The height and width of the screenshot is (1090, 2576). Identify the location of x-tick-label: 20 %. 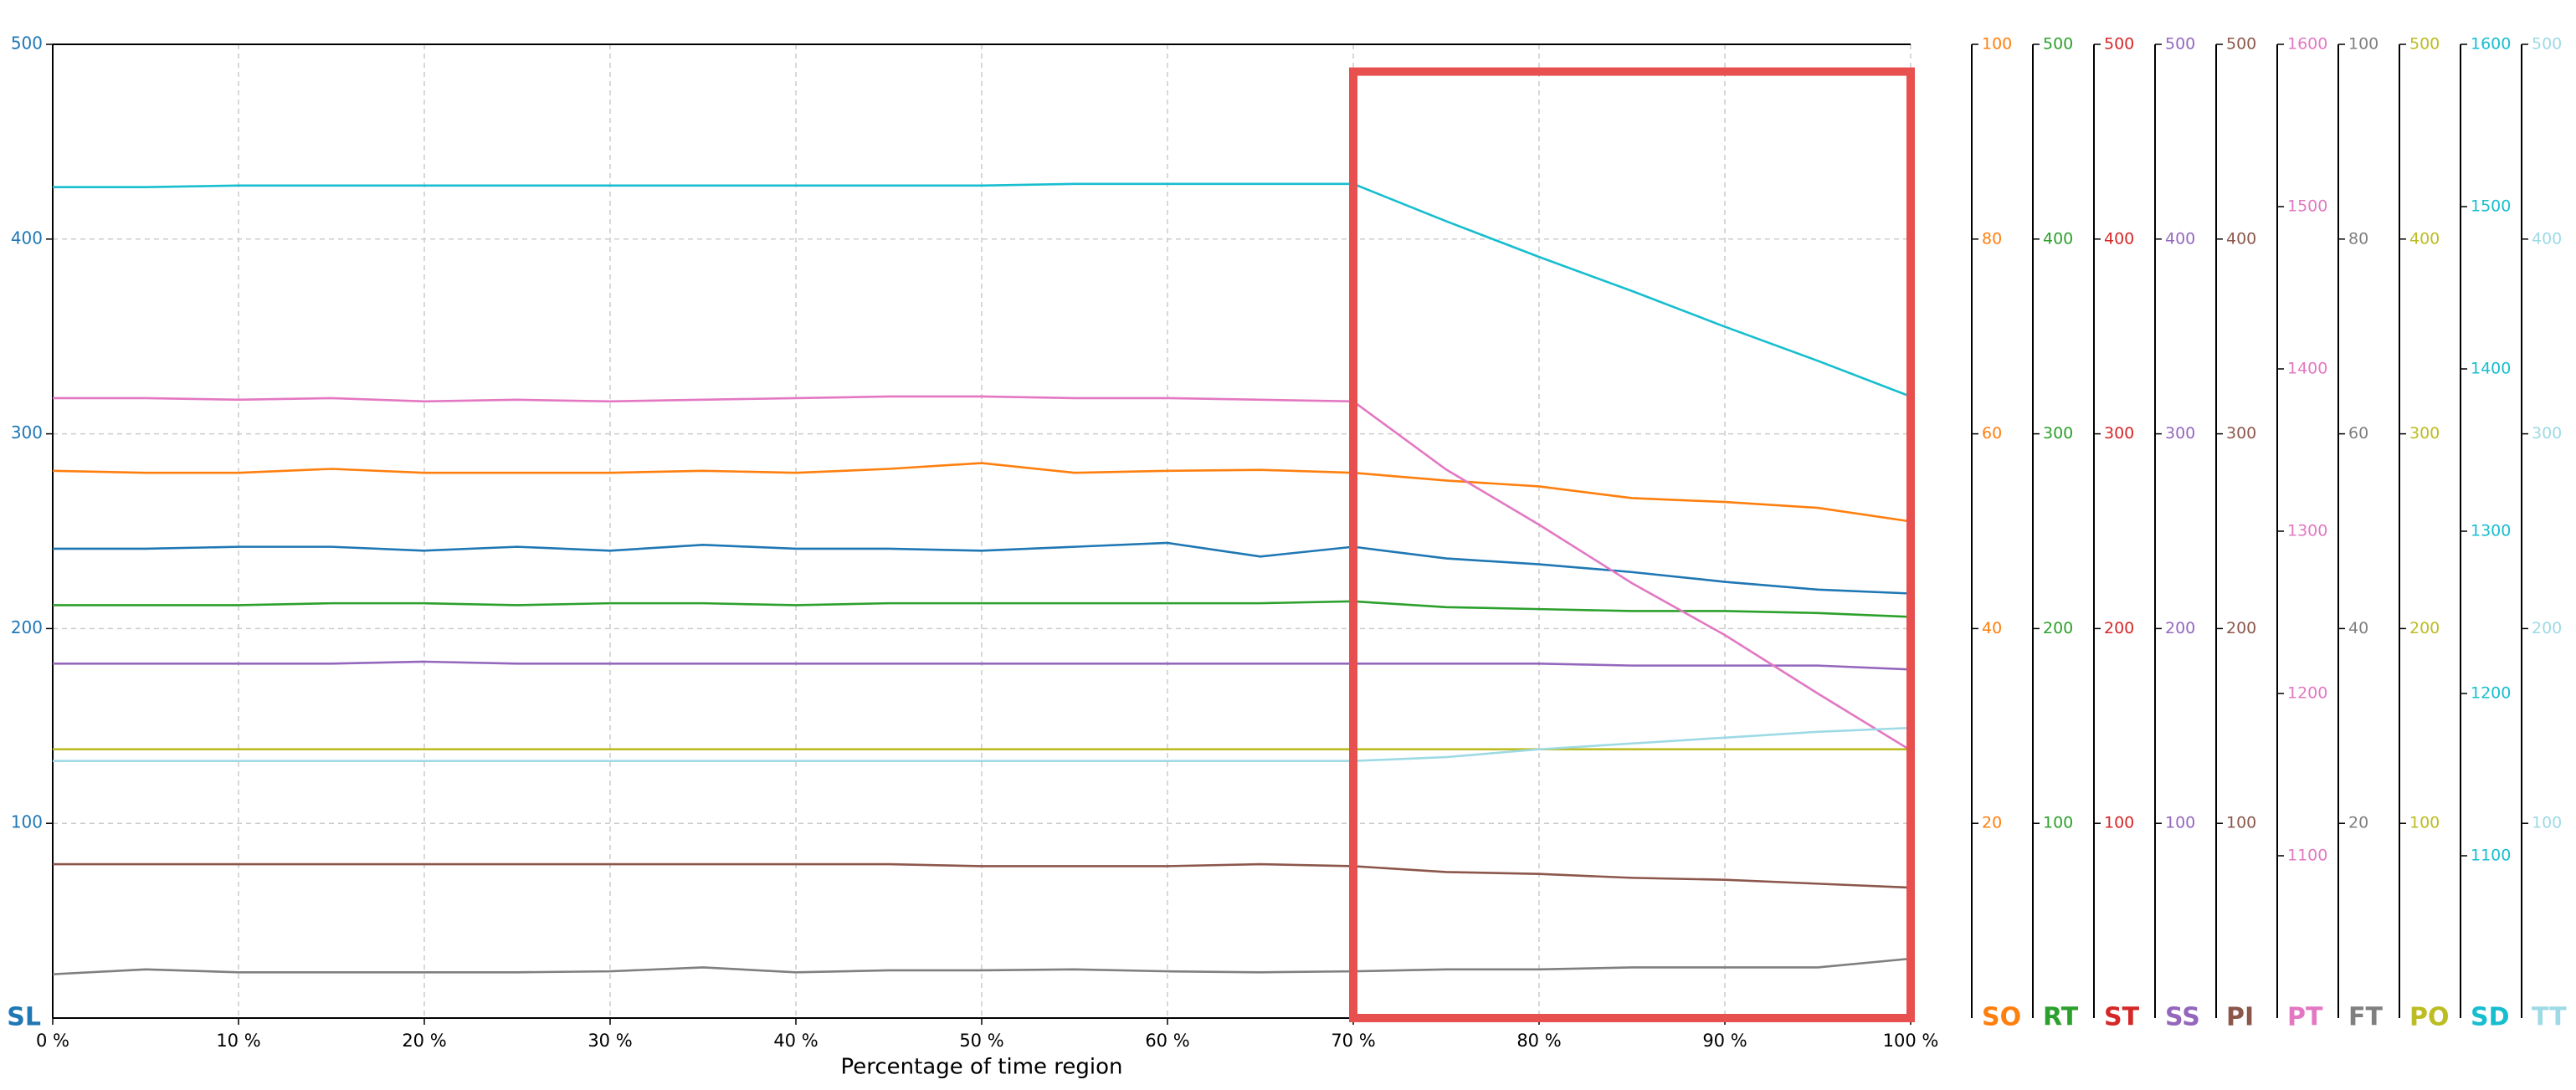
(424, 1041).